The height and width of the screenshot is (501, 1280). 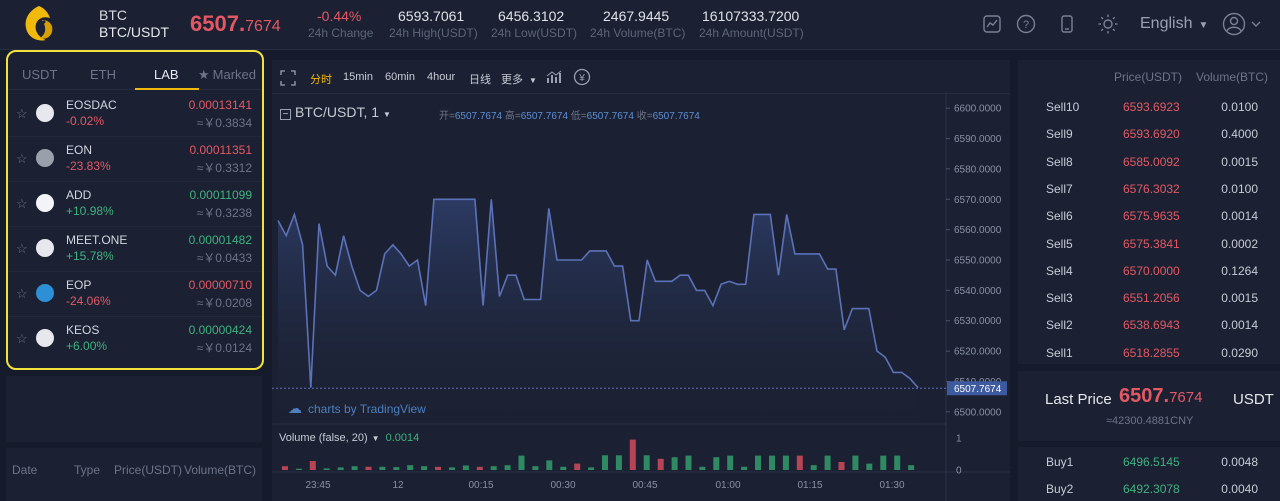 What do you see at coordinates (295, 408) in the screenshot?
I see `tradingview-cloud-icon: ☁` at bounding box center [295, 408].